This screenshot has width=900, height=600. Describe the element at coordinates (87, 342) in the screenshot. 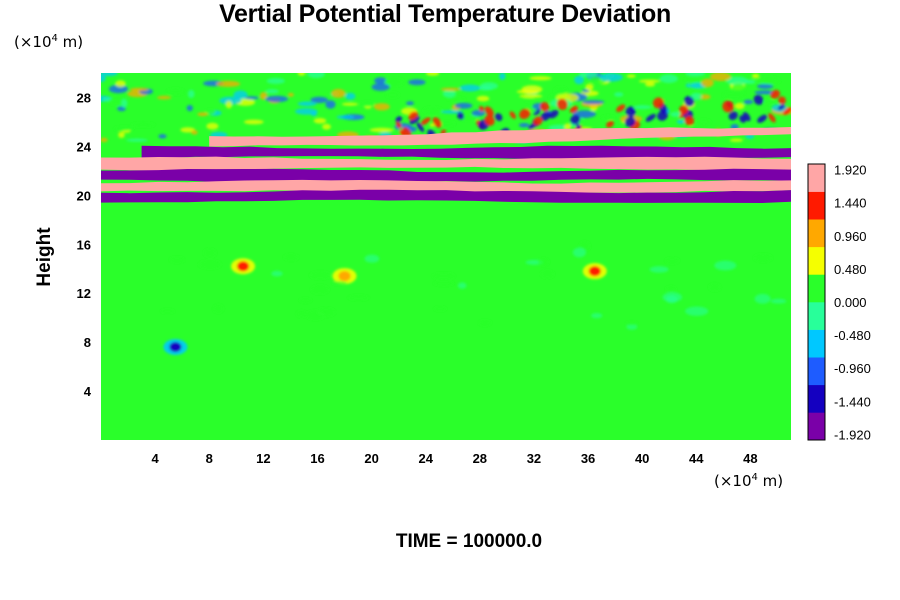

I see `y-tick-label: 8` at that location.